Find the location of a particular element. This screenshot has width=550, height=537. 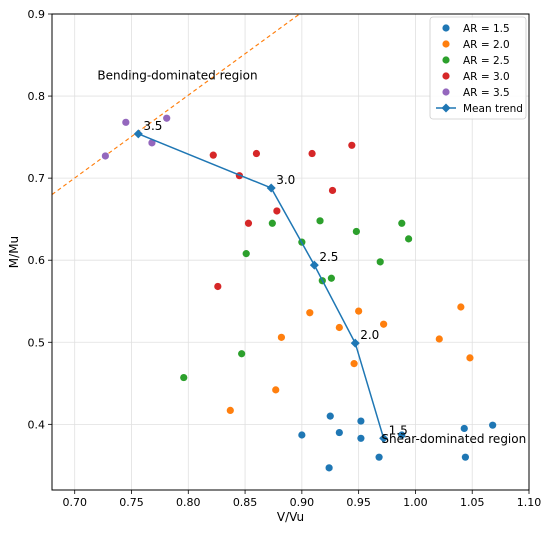

x-axis-label: V/Vu is located at coordinates (290, 517).